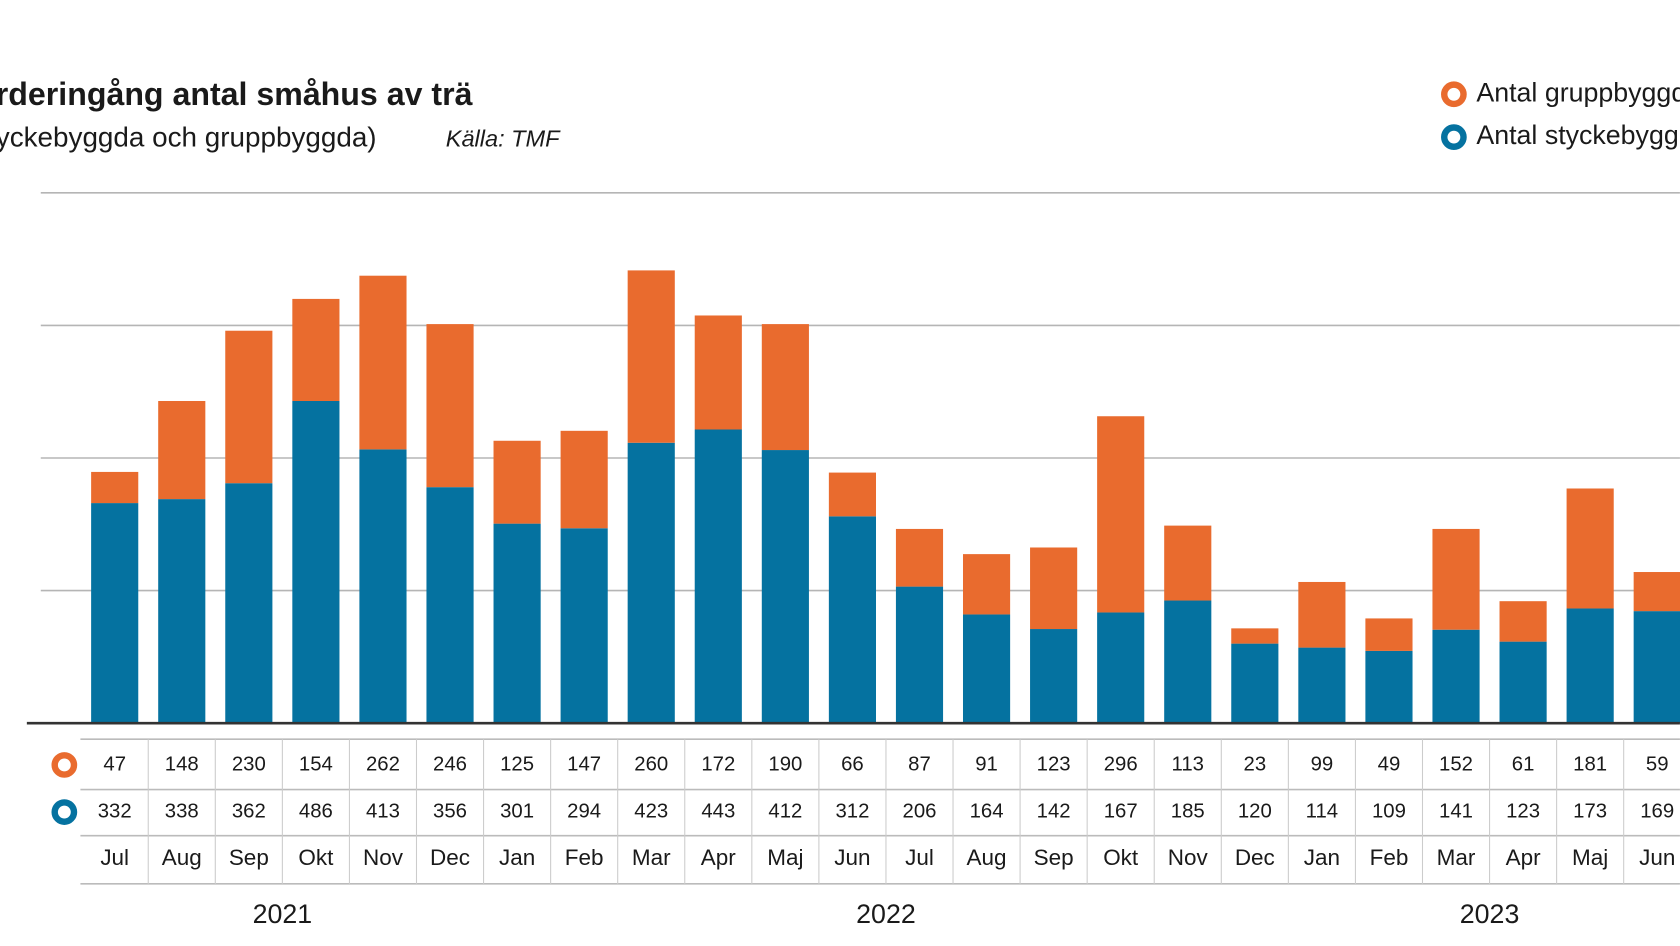 The height and width of the screenshot is (946, 1680). I want to click on table-value: 142, so click(1054, 811).